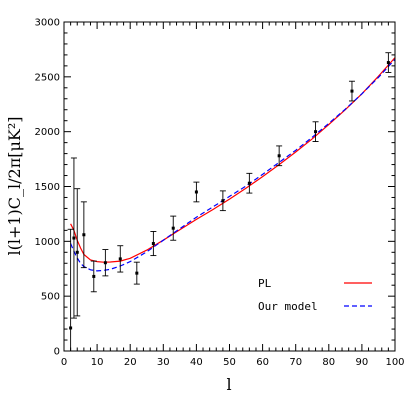  What do you see at coordinates (47, 132) in the screenshot?
I see `y-tick-label: 2000` at bounding box center [47, 132].